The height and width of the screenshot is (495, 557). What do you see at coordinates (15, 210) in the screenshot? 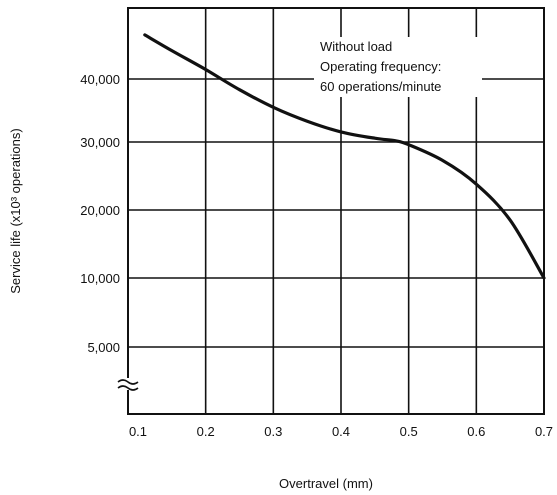
I see `y-axis-title: Service life (x10³ operations)` at bounding box center [15, 210].